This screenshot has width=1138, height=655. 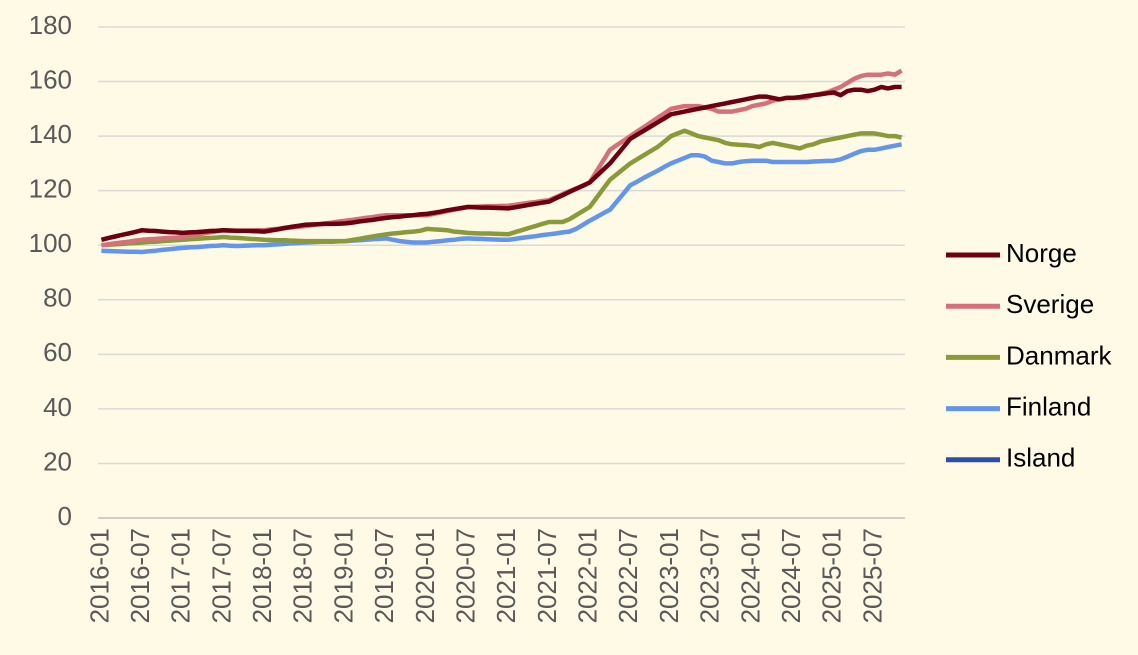 What do you see at coordinates (1040, 458) in the screenshot?
I see `legend-label: Island` at bounding box center [1040, 458].